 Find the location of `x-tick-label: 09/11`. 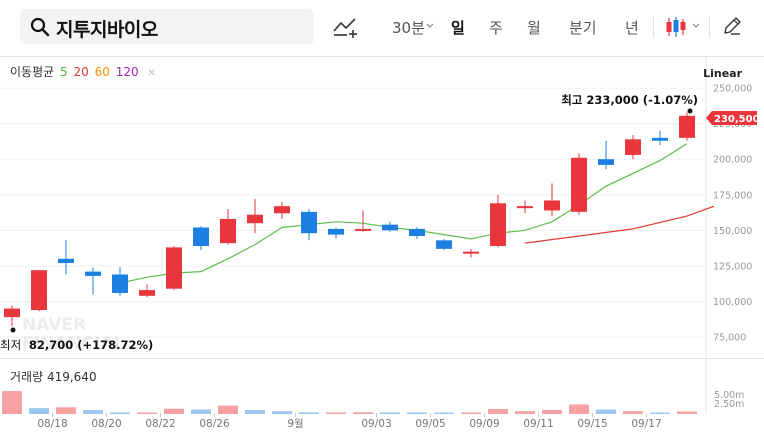

x-tick-label: 09/11 is located at coordinates (538, 424).